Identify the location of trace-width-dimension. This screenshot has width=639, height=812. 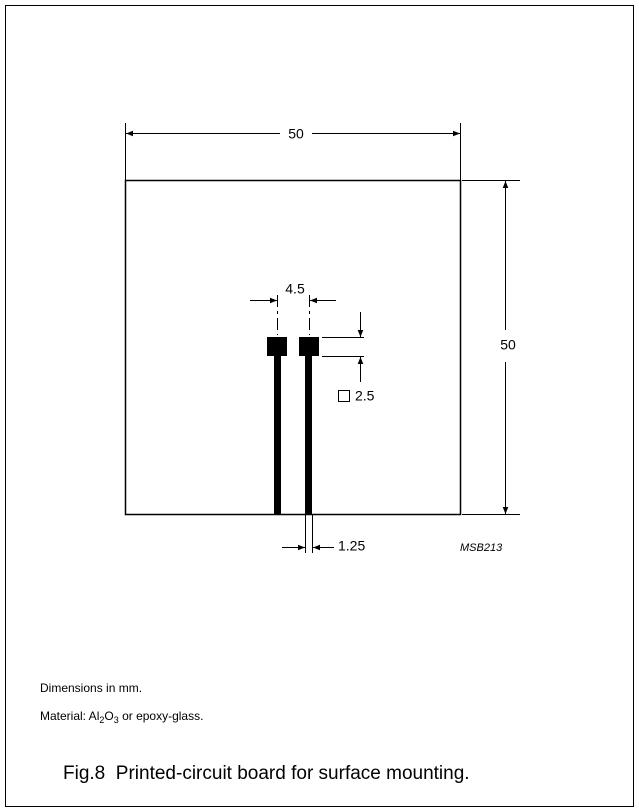
(308, 534).